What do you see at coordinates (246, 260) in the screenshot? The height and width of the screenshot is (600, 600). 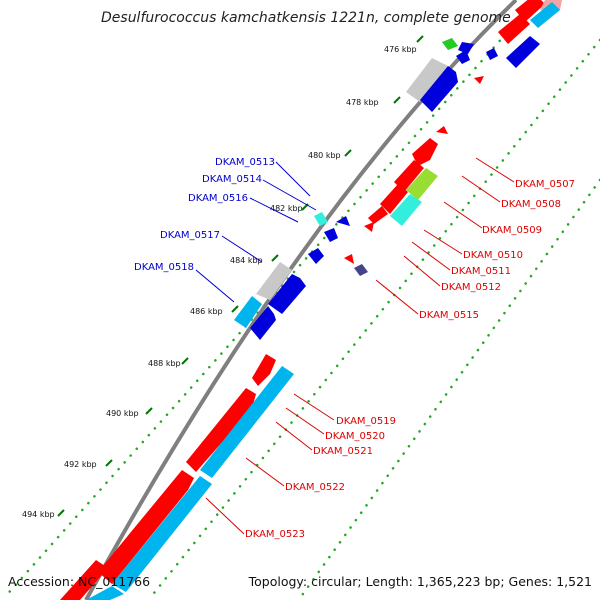 I see `tick-label: 484 kbp` at bounding box center [246, 260].